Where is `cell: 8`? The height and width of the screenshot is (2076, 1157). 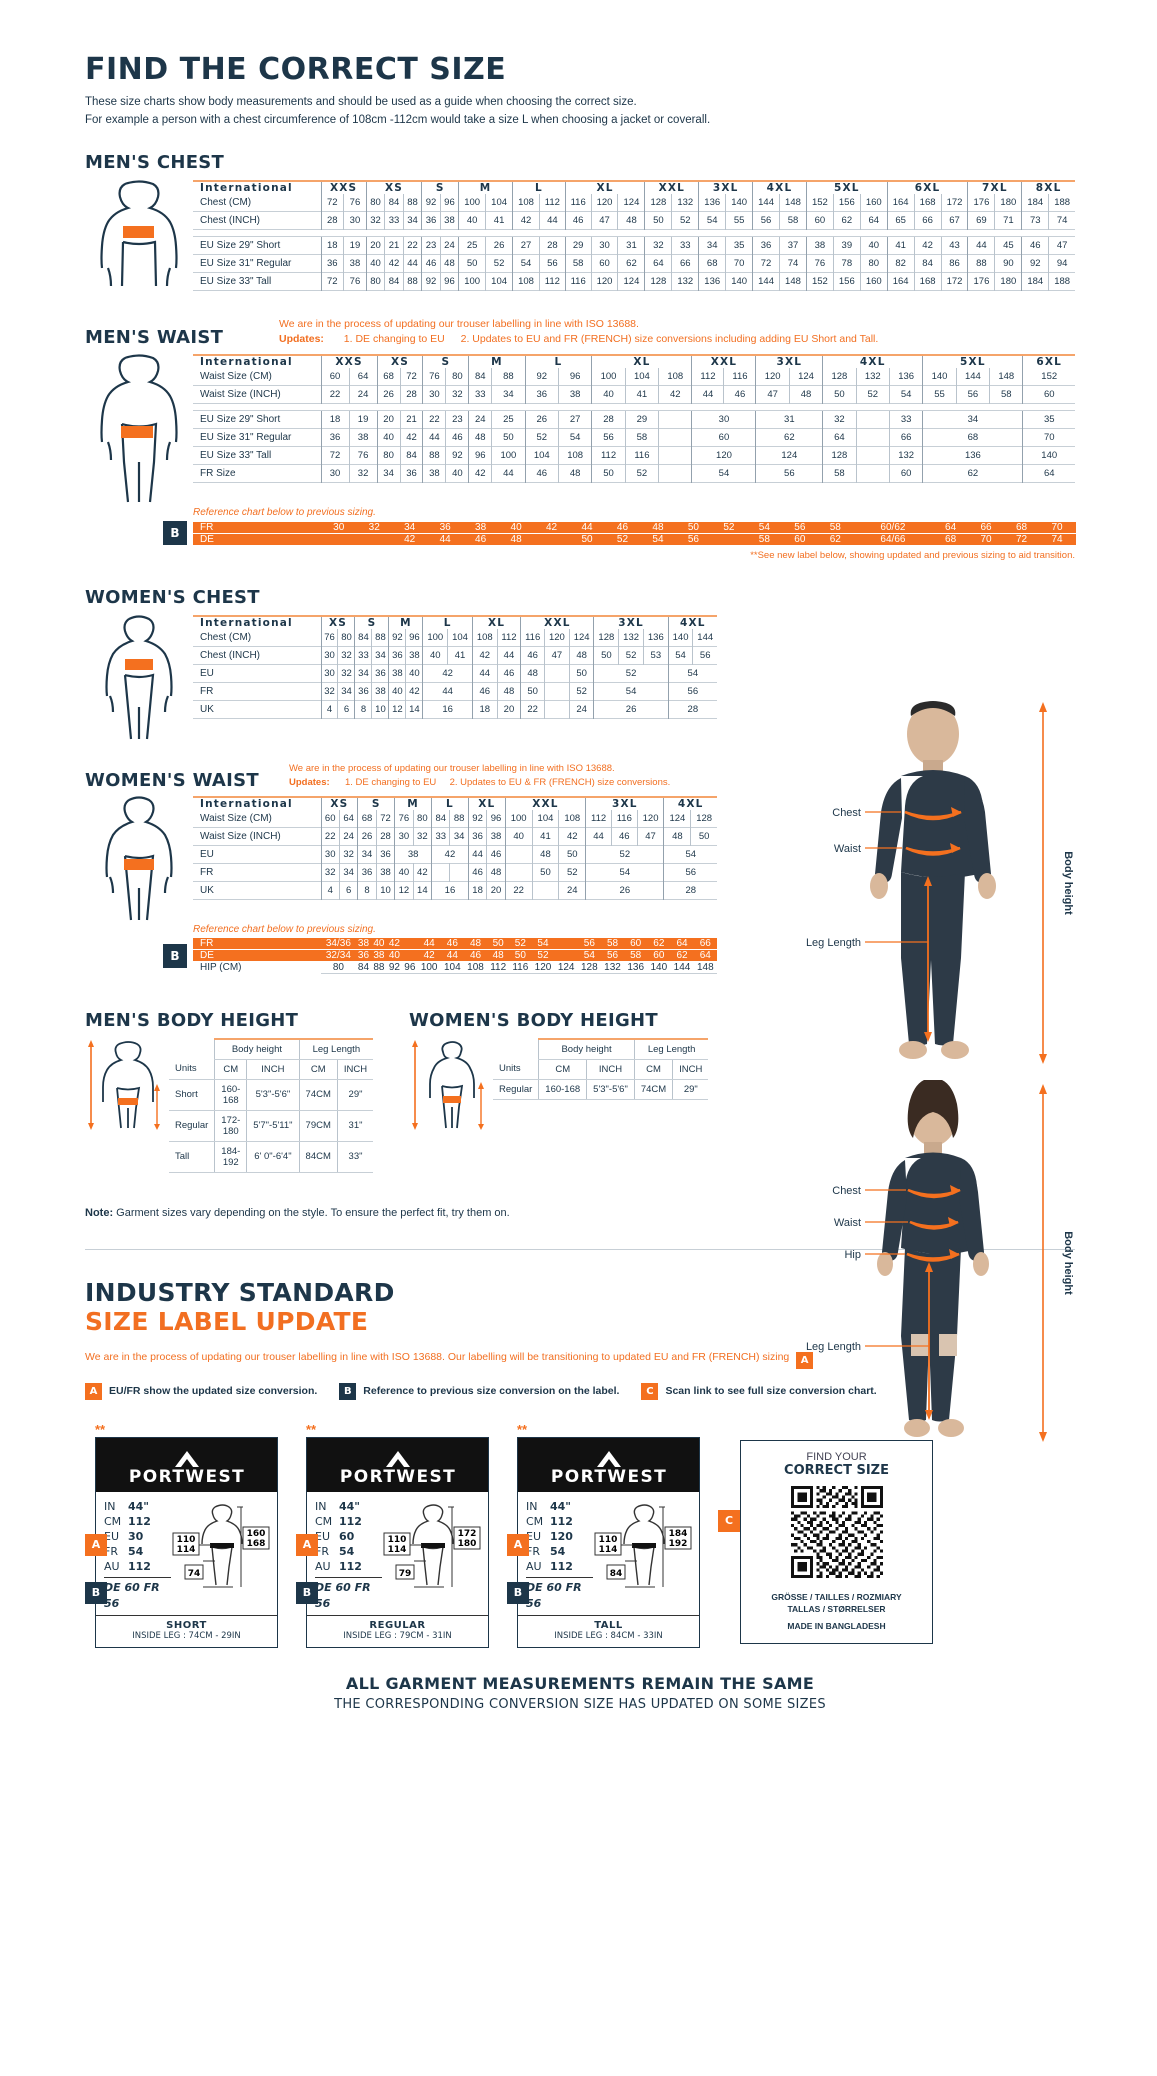
cell: 8 is located at coordinates (367, 890).